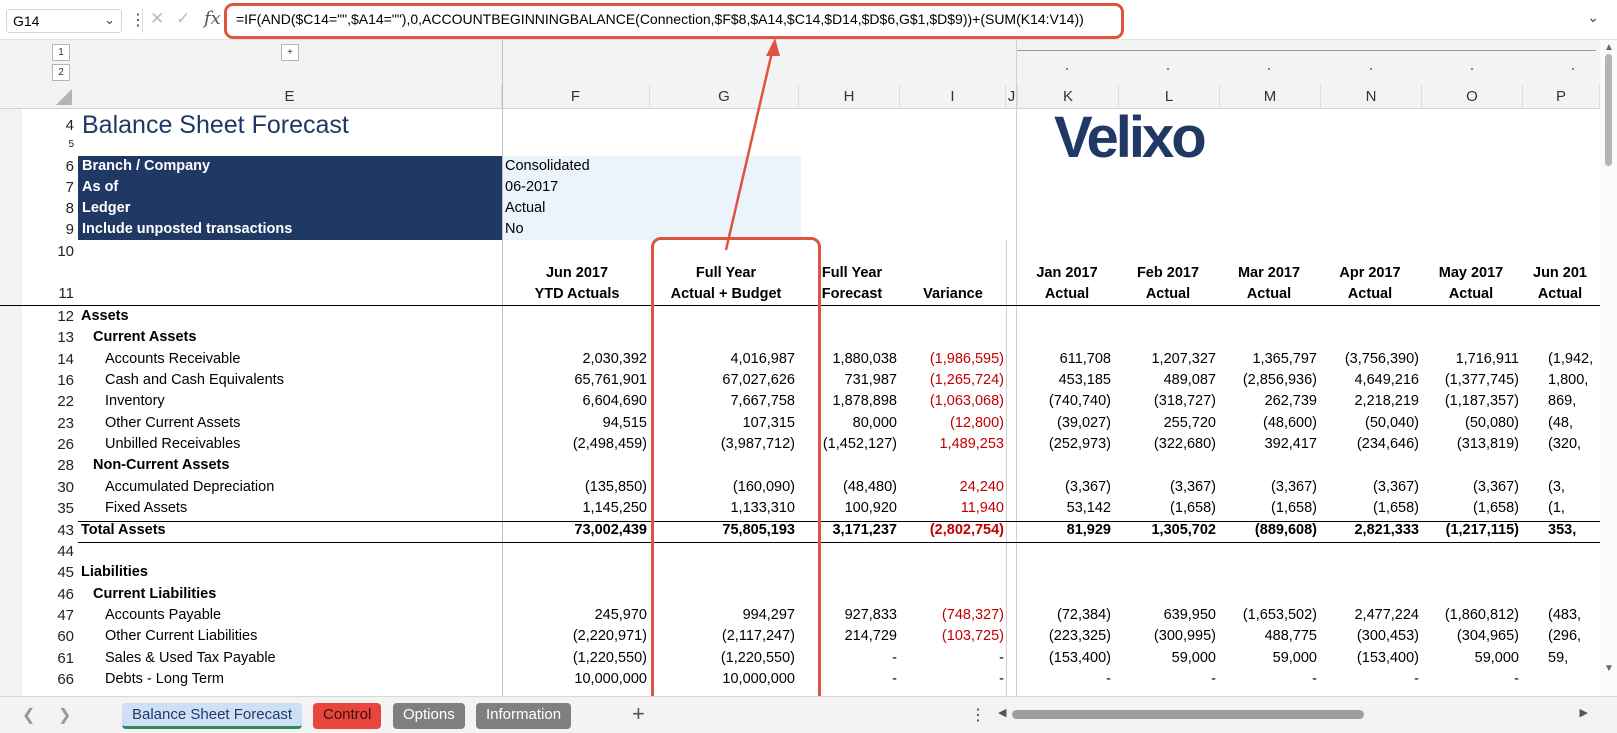 This screenshot has height=733, width=1617. Describe the element at coordinates (614, 508) in the screenshot. I see `value-cell: 1,145,250` at that location.